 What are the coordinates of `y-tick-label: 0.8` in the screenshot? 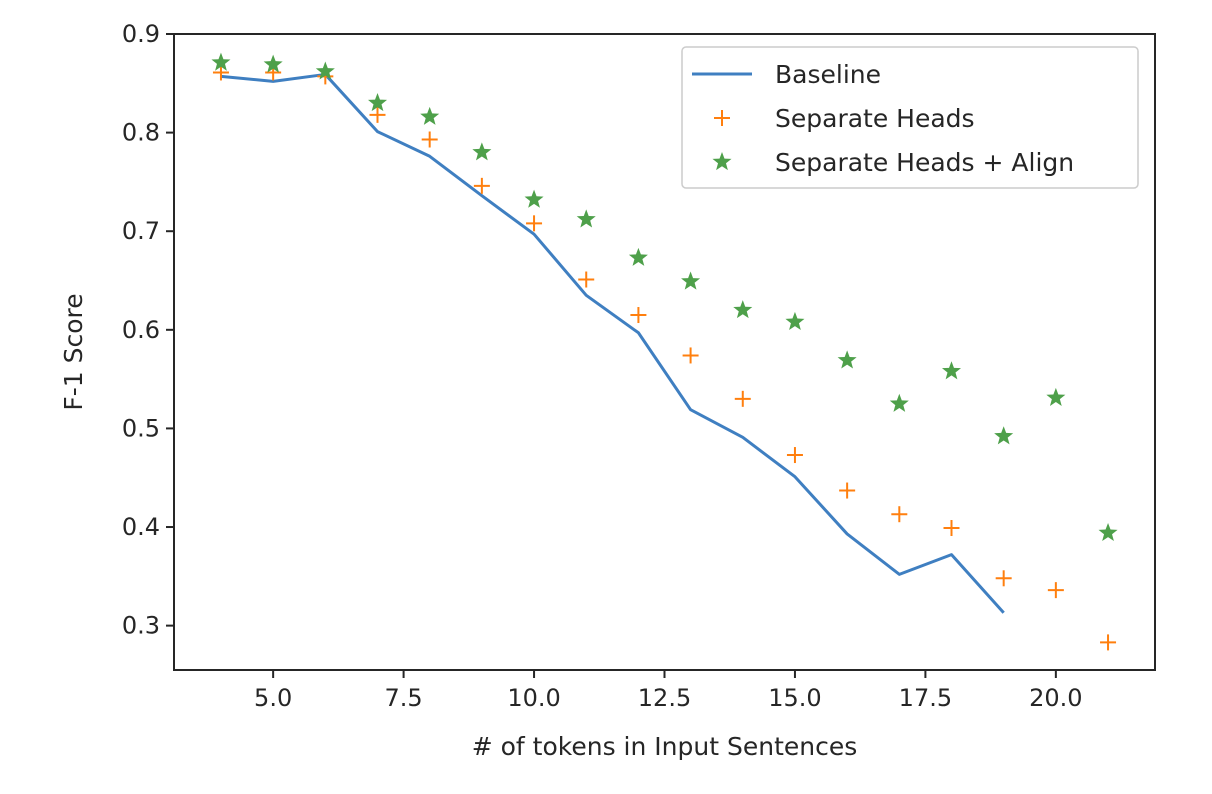 It's located at (141, 133).